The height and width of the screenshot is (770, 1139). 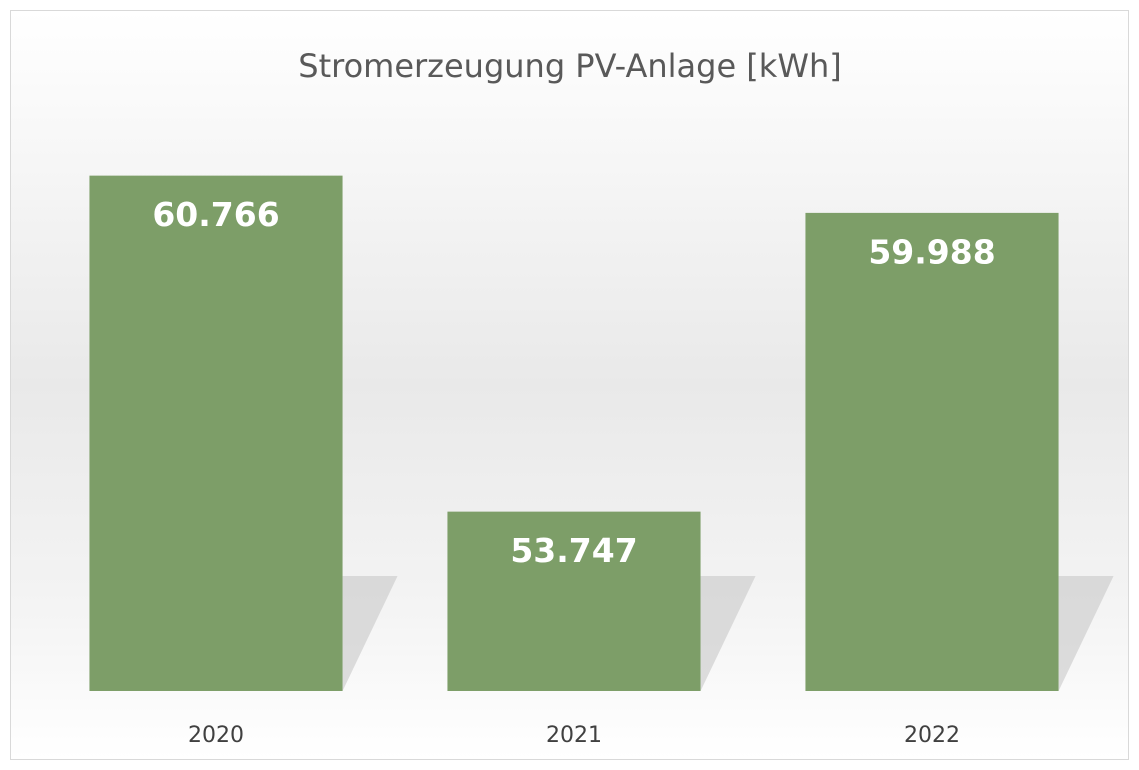 I want to click on x-tick-label: 2020, so click(x=216, y=735).